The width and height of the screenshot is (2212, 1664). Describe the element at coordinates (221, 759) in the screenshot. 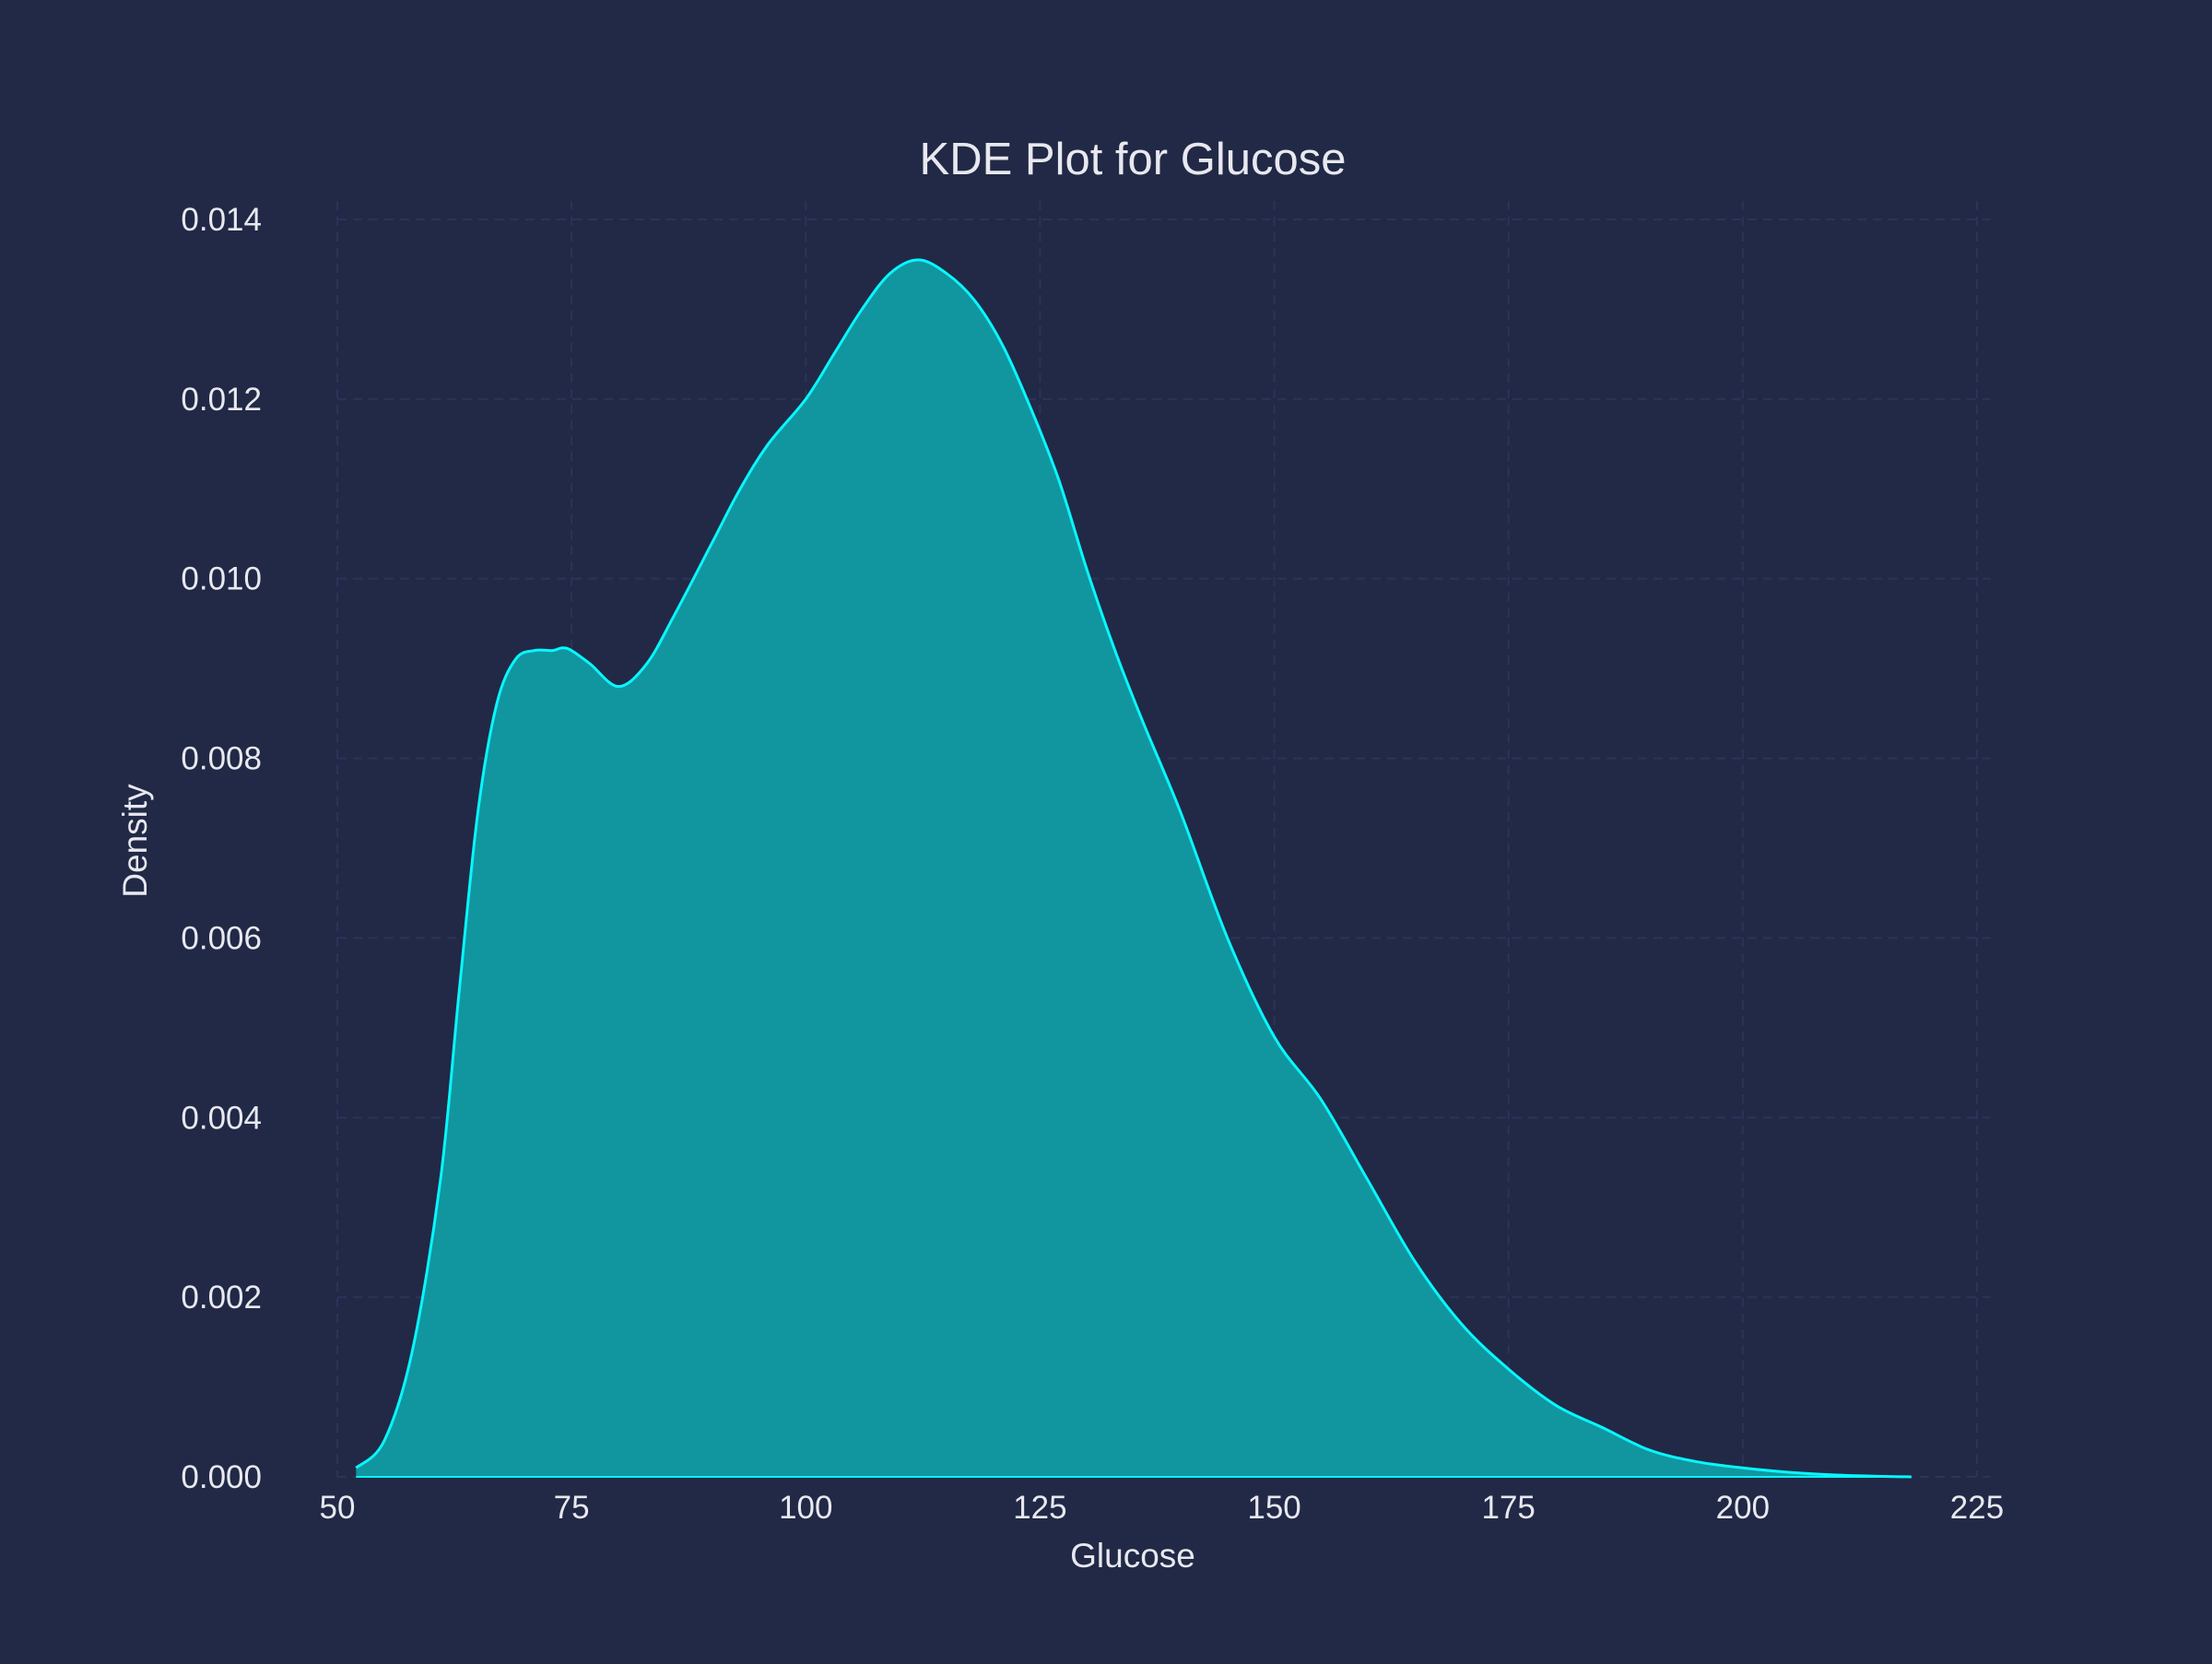

I see `y-tick-label: 0.008` at that location.